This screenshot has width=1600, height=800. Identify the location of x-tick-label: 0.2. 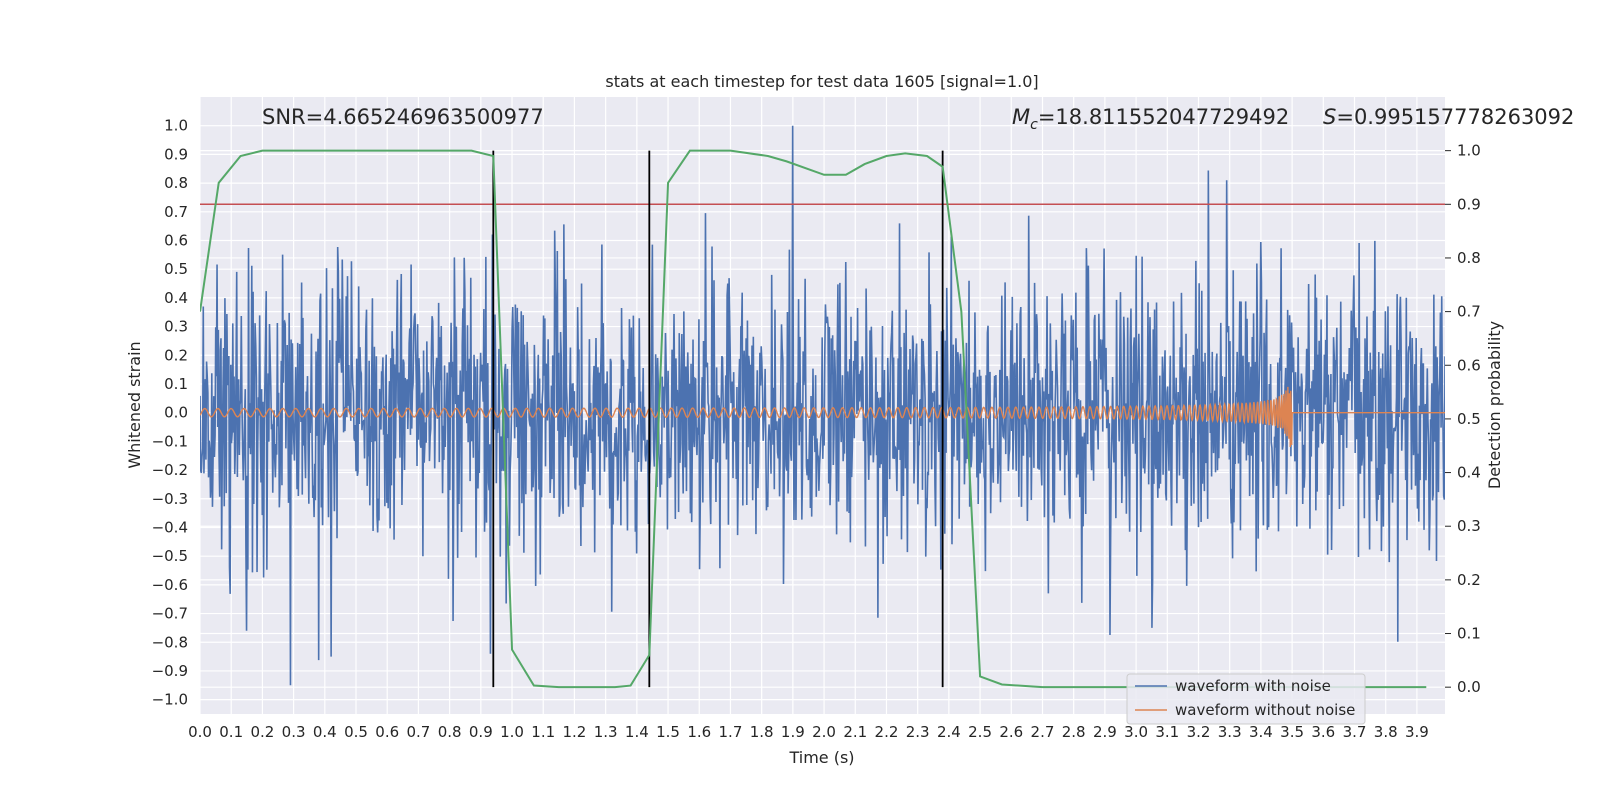
(262, 732).